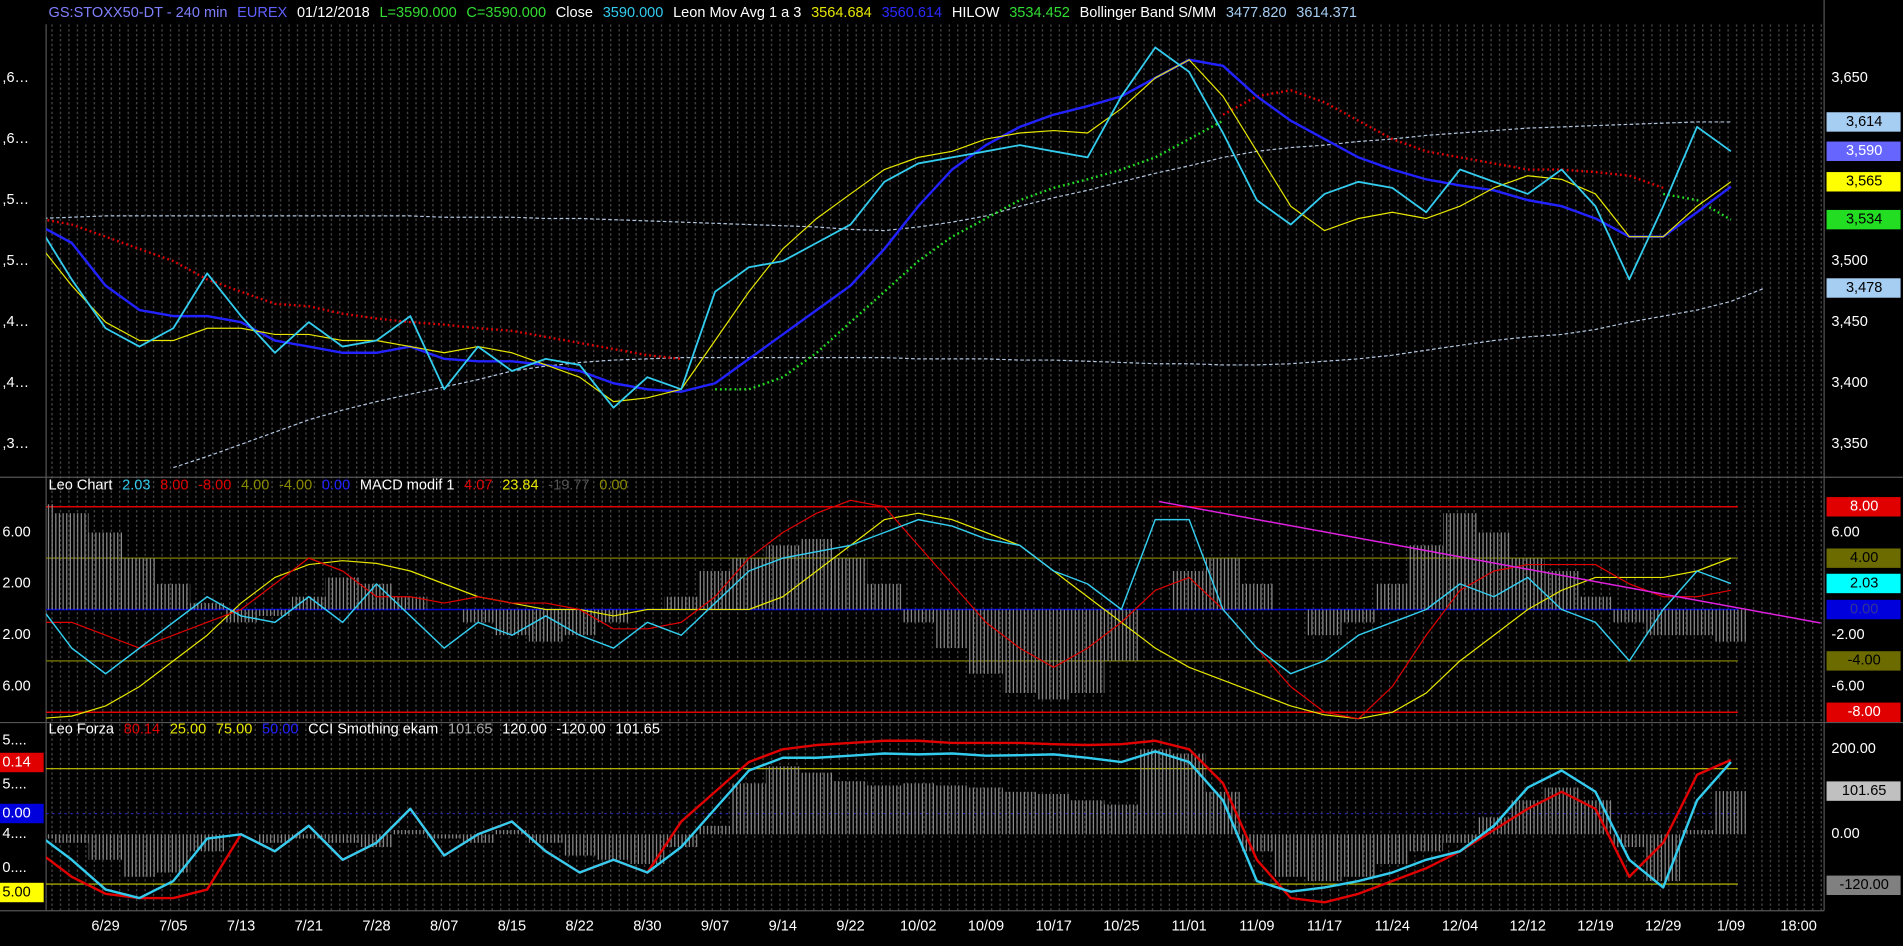 The image size is (1903, 946). Describe the element at coordinates (647, 926) in the screenshot. I see `x-tick-label: 8/30` at that location.